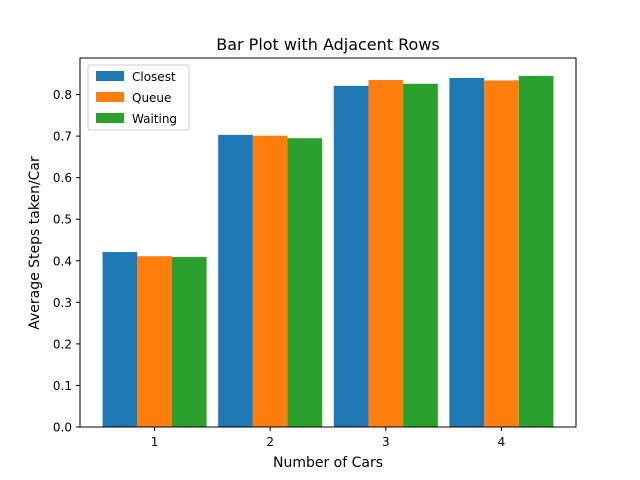 The height and width of the screenshot is (480, 640). What do you see at coordinates (62, 428) in the screenshot?
I see `y-tick-label-0.0: 0.0` at bounding box center [62, 428].